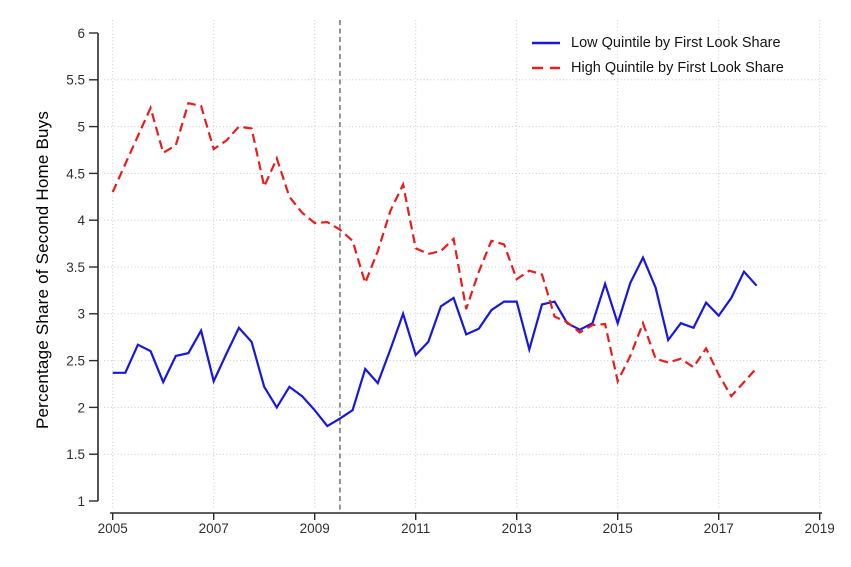 The width and height of the screenshot is (851, 567). I want to click on y-tick-label: 4, so click(81, 220).